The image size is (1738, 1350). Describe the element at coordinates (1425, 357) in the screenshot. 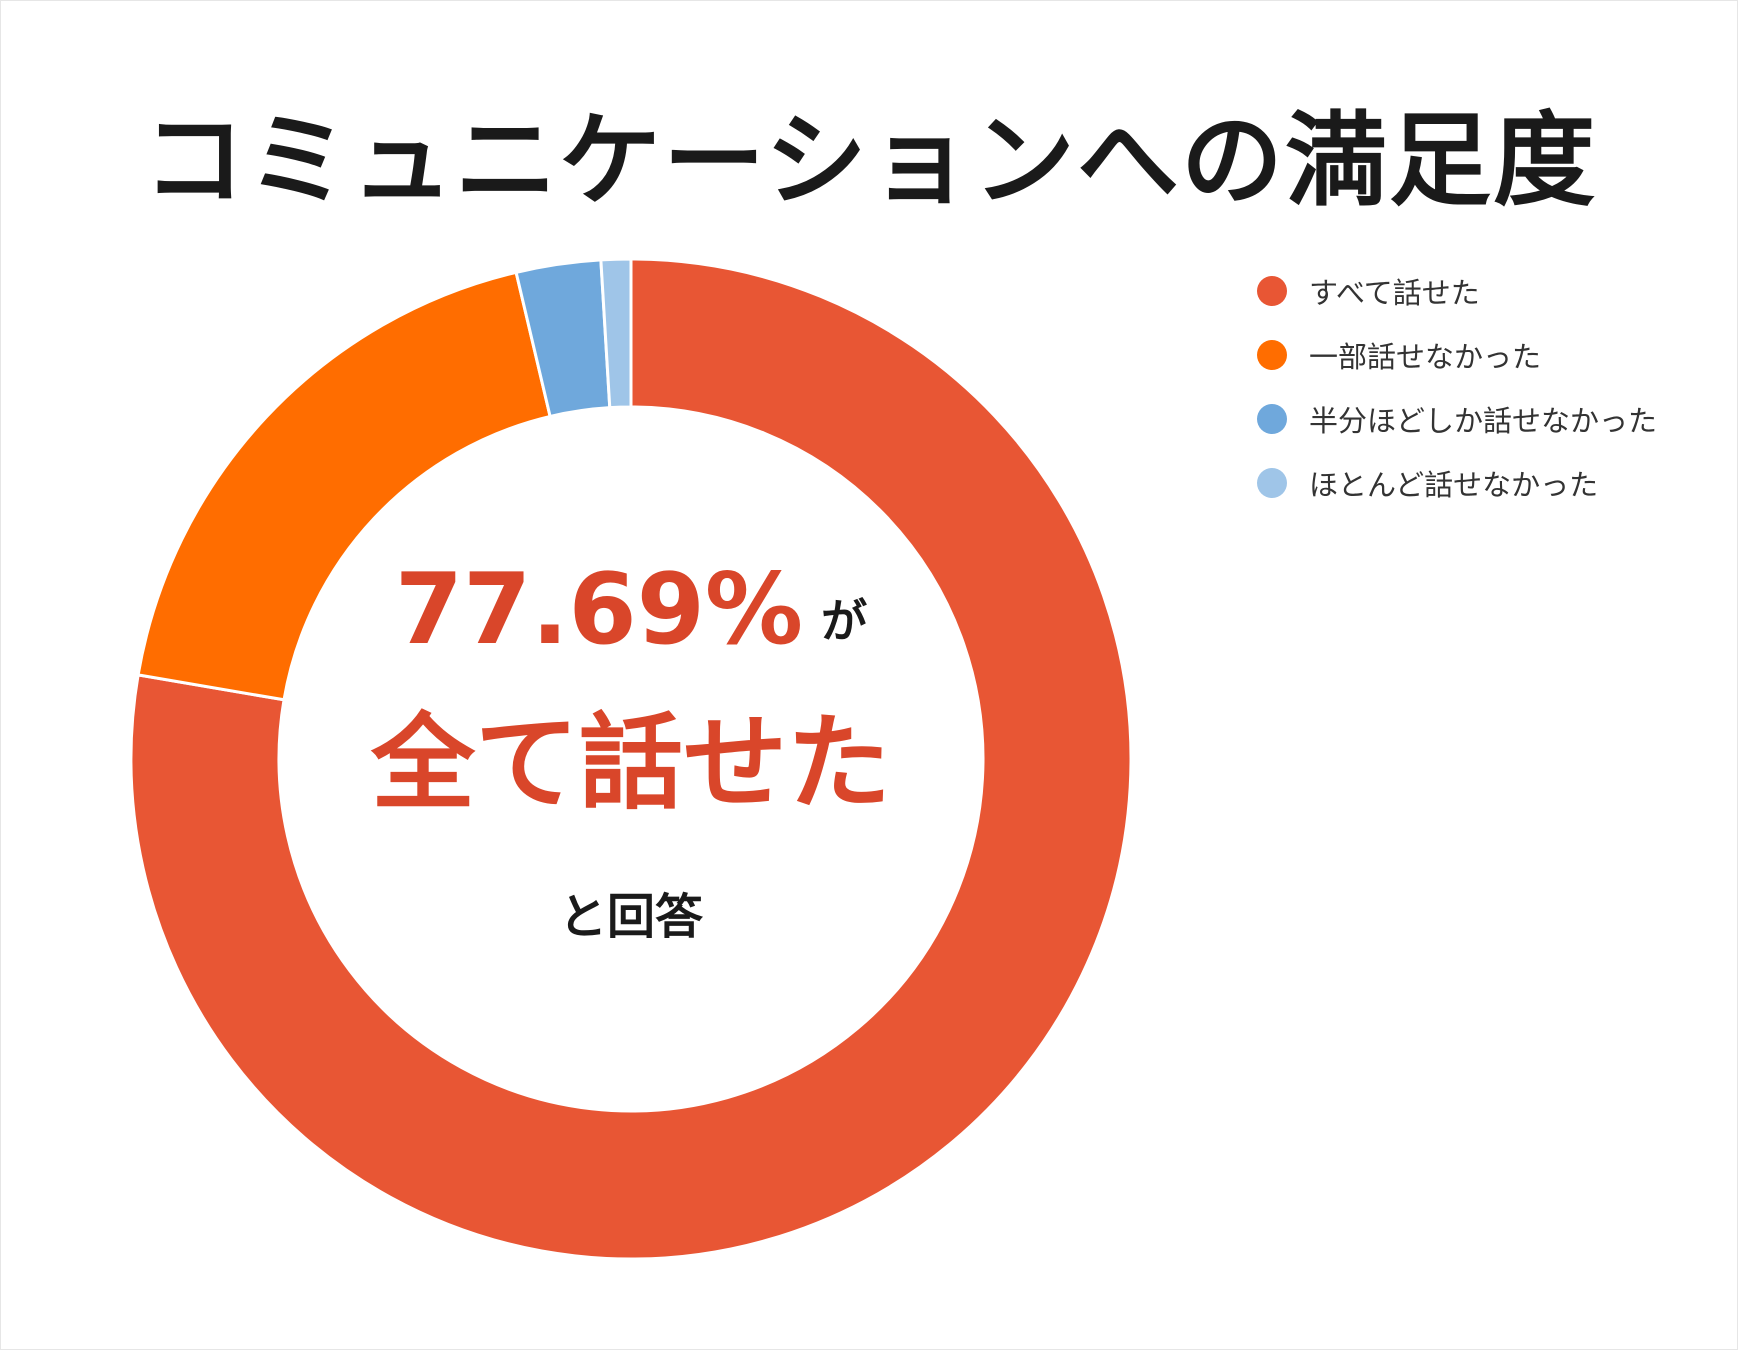

I see `legend-label: 一部話せなかった` at that location.